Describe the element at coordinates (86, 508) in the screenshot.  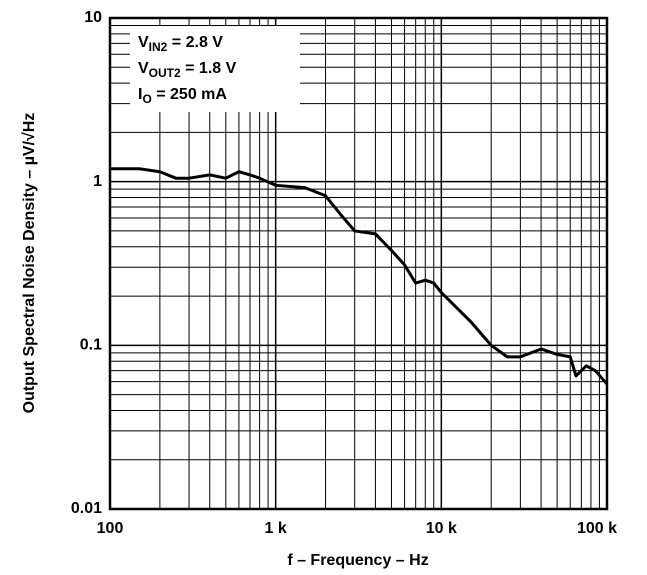
I see `y-tick-label: 0.01` at that location.